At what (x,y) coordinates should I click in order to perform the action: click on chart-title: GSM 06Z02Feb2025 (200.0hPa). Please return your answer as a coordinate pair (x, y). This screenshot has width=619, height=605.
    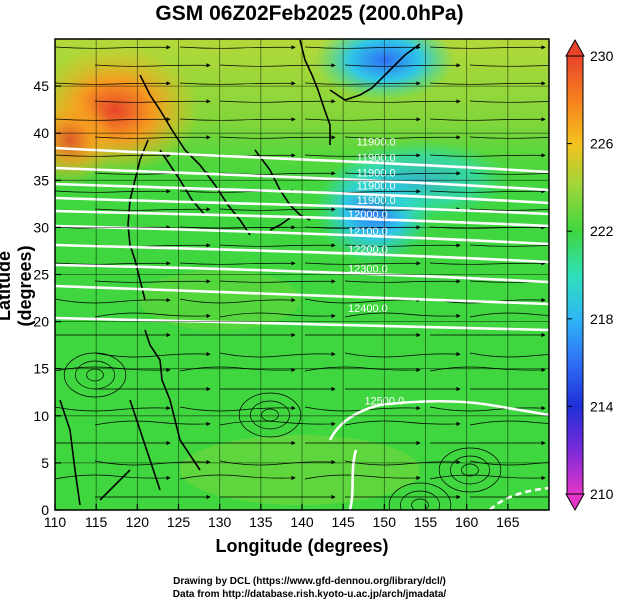
    Looking at the image, I should click on (309, 13).